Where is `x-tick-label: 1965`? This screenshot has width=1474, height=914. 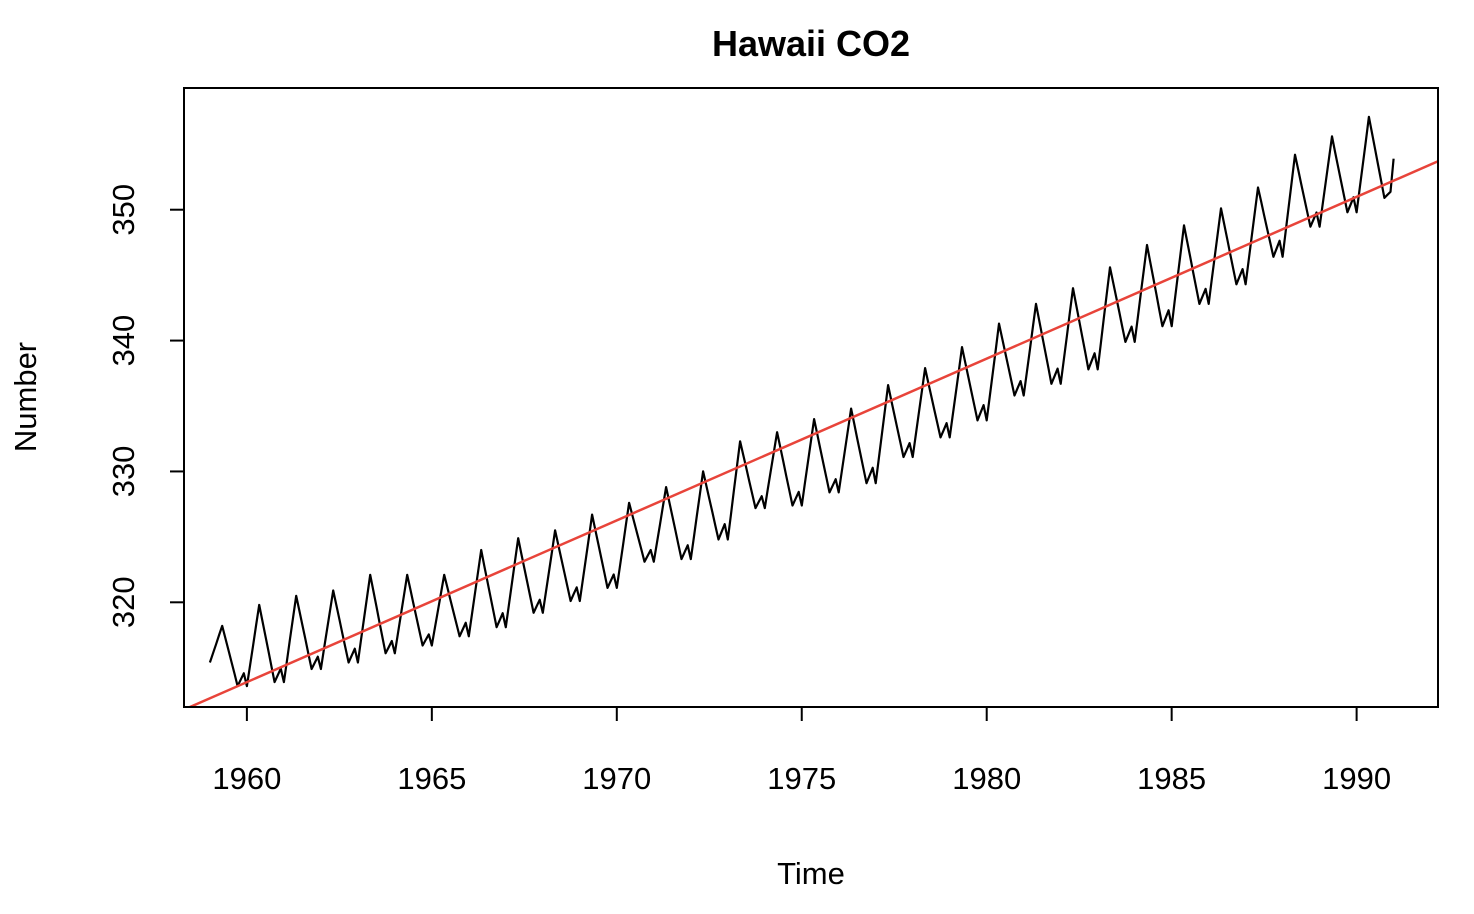
x-tick-label: 1965 is located at coordinates (431, 778).